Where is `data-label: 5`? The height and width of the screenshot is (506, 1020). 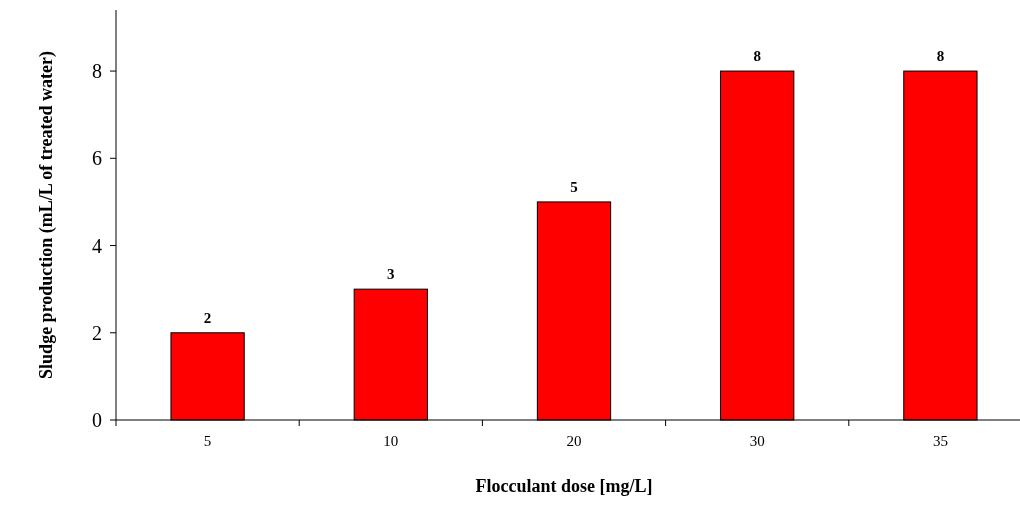
data-label: 5 is located at coordinates (574, 186).